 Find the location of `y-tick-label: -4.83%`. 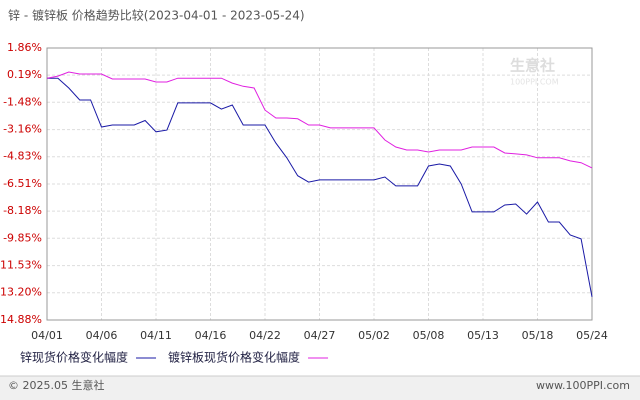

y-tick-label: -4.83% is located at coordinates (22, 156).